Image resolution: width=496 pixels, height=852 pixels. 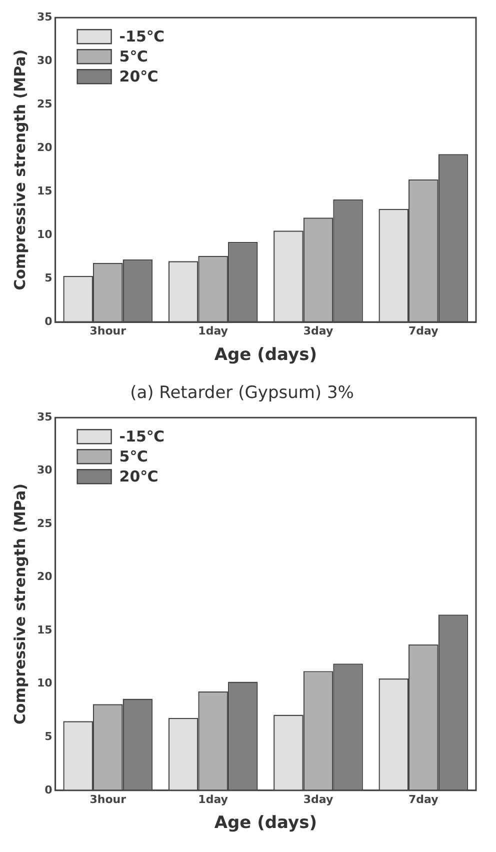 I want to click on text: (a) Retarder (Gypsum) 3%, so click(x=242, y=393).